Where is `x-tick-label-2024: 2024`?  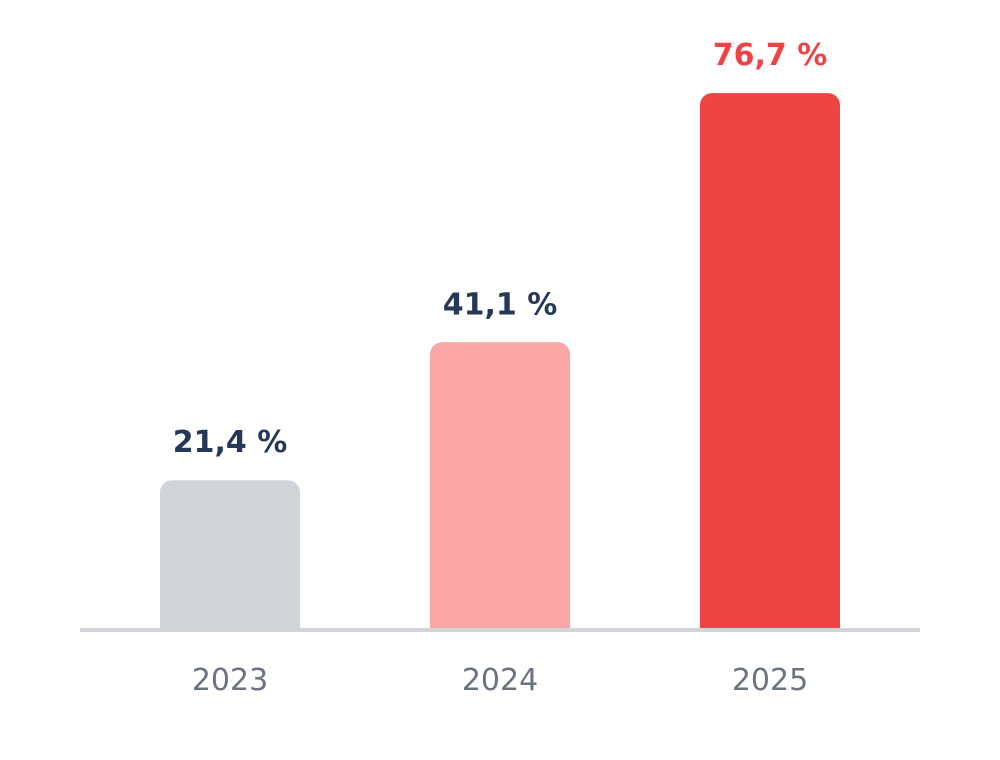
x-tick-label-2024: 2024 is located at coordinates (500, 680).